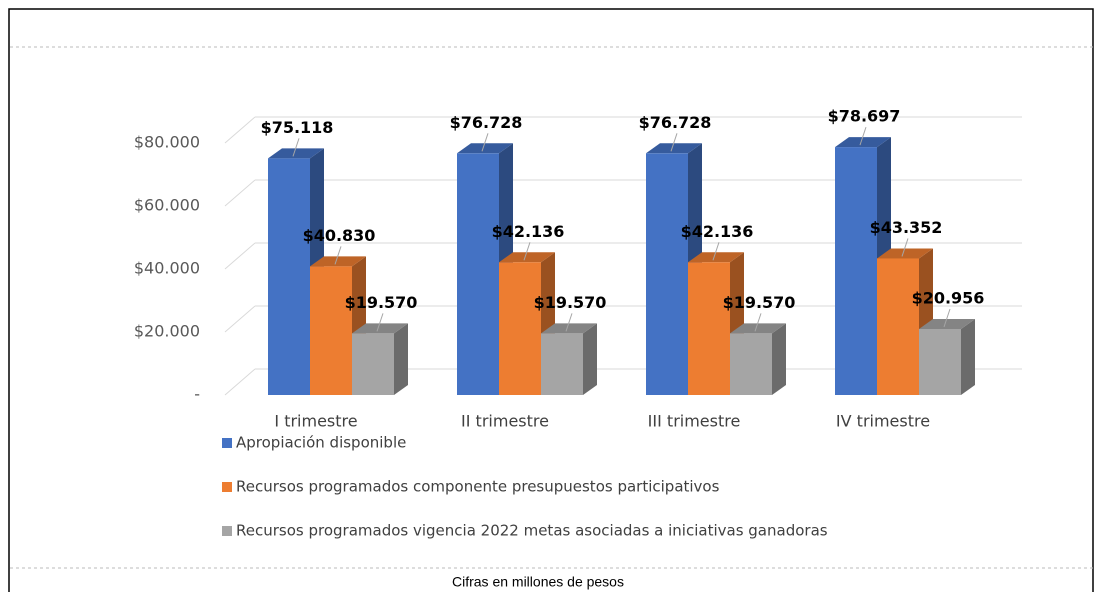  What do you see at coordinates (197, 394) in the screenshot?
I see `y-tick-label: -` at bounding box center [197, 394].